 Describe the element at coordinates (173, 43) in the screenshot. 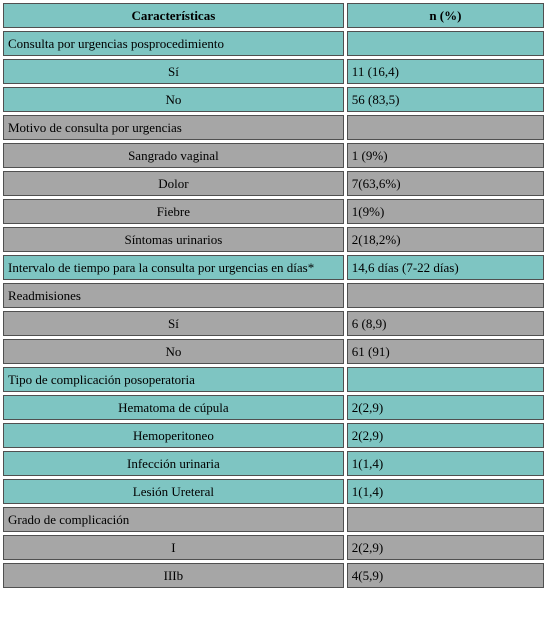

I see `row-category-label: Consulta por urgencias posprocedimiento` at that location.